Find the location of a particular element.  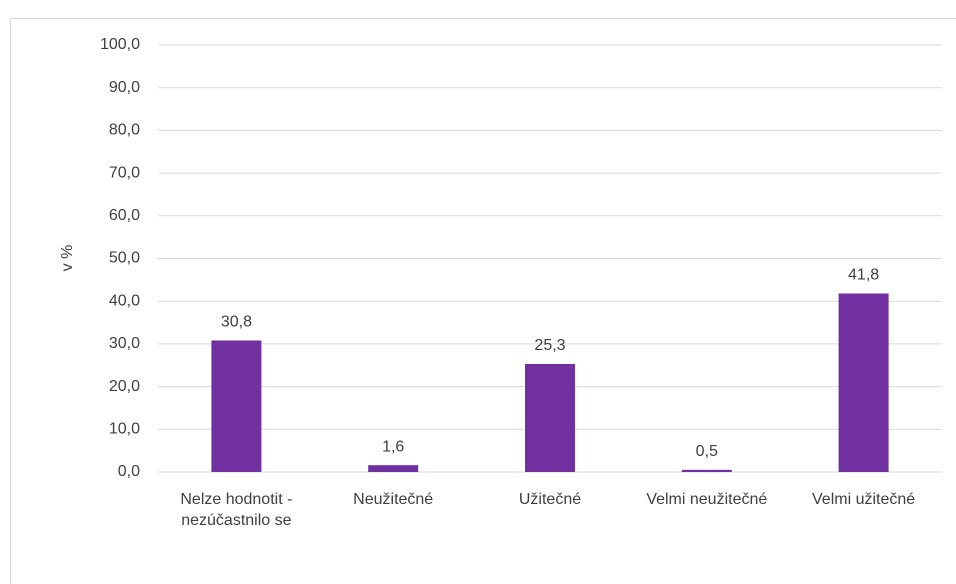

data-label: 41,8 is located at coordinates (863, 275).